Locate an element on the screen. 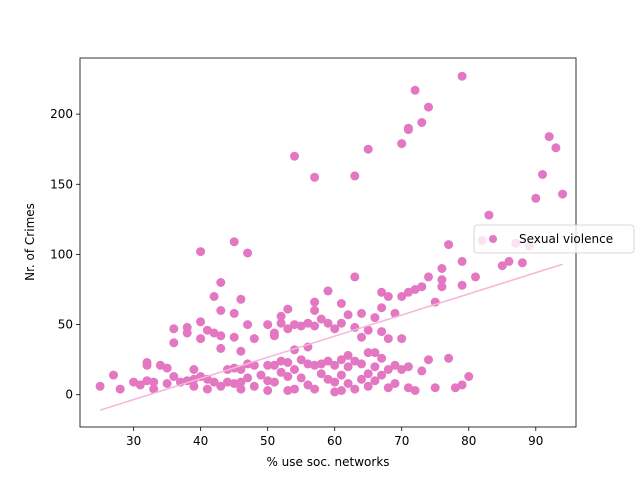  x-tick-label: 40 is located at coordinates (200, 441).